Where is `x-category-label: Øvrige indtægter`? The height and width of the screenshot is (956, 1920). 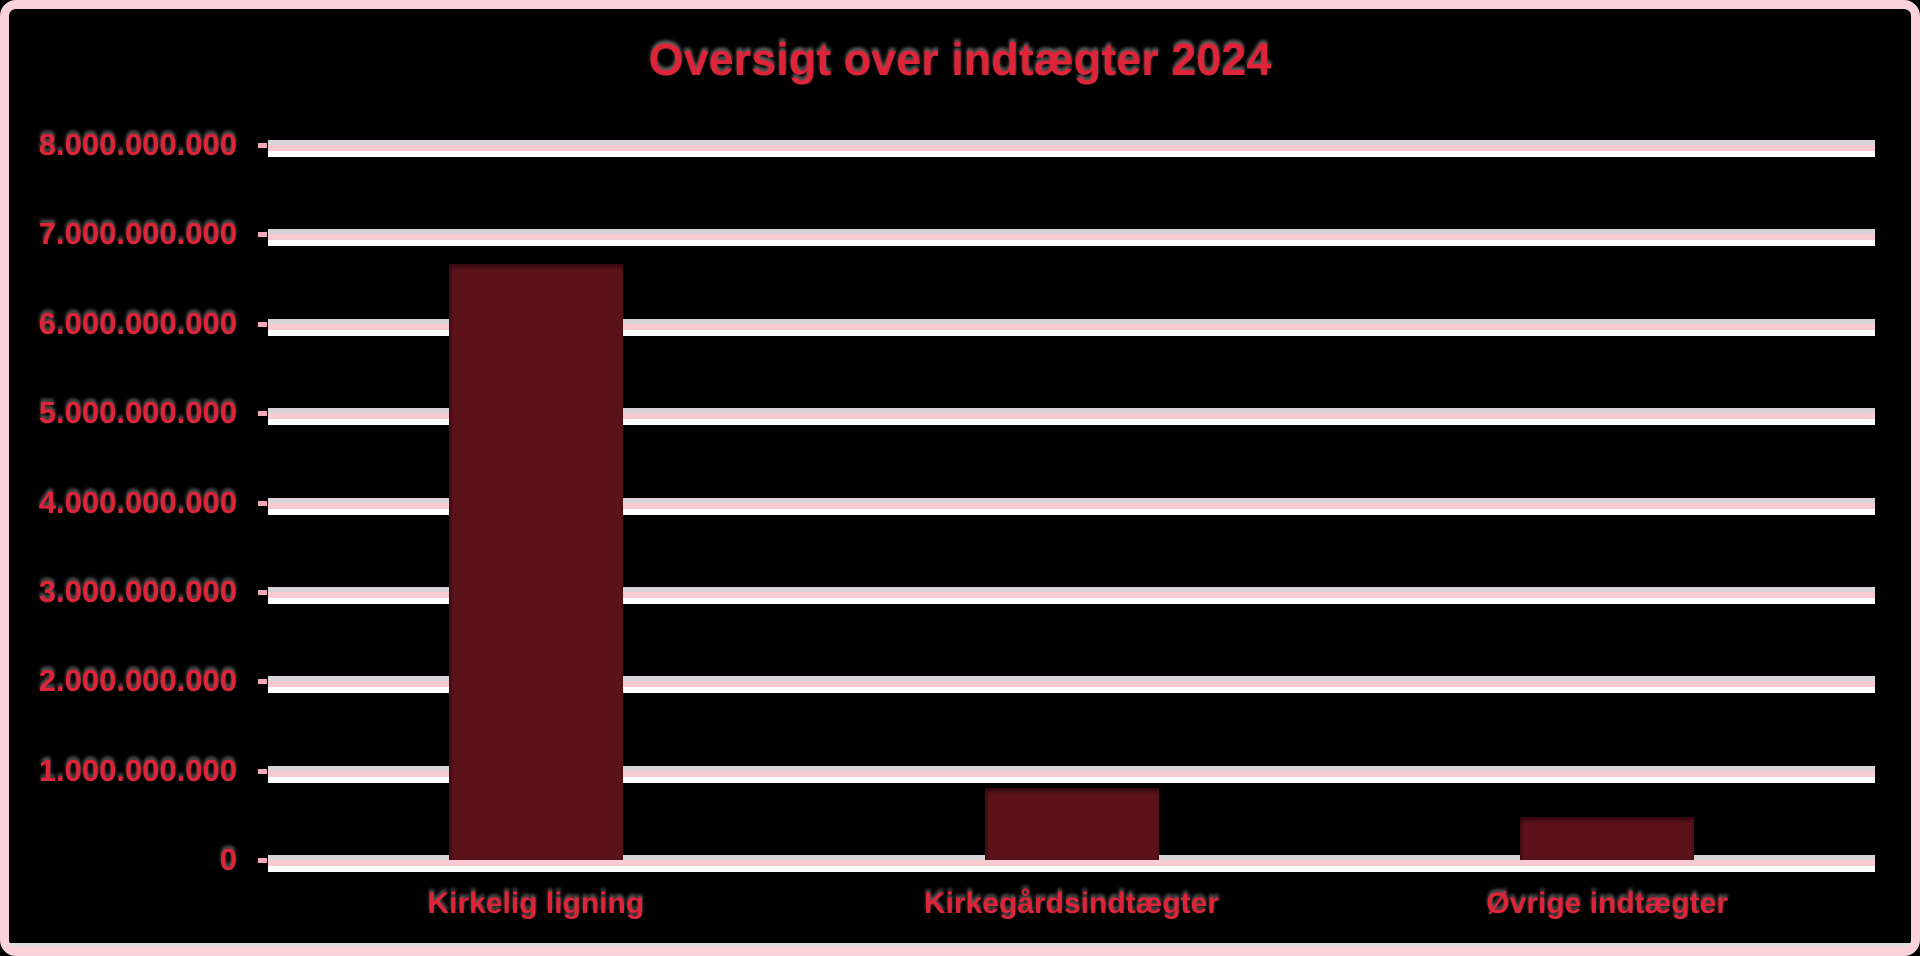
x-category-label: Øvrige indtægter is located at coordinates (1607, 903).